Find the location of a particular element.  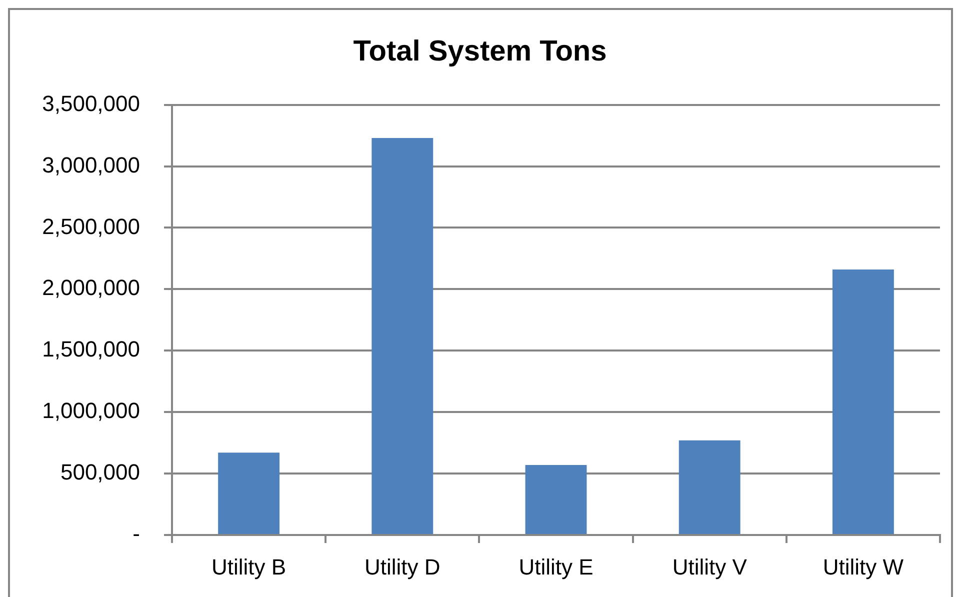

y-tick-label: 1,000,000 is located at coordinates (91, 411).